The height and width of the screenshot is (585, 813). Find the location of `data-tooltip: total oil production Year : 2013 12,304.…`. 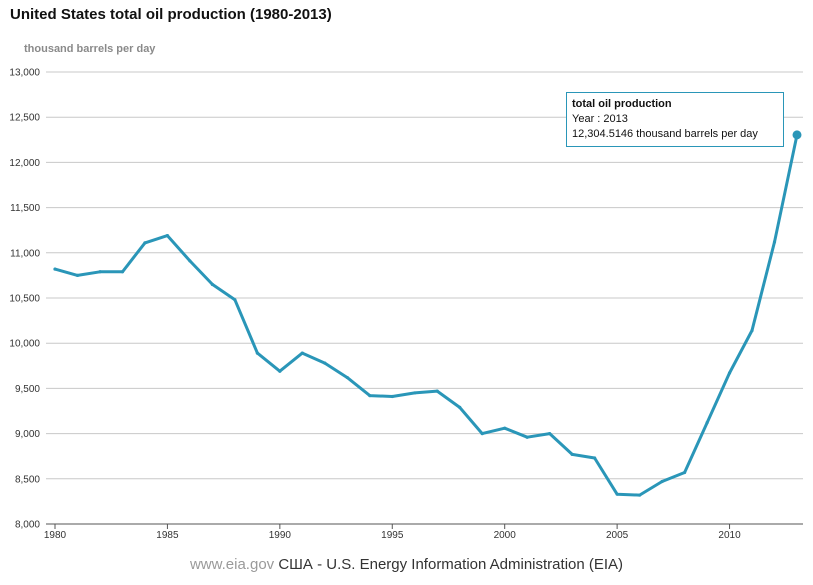

data-tooltip: total oil production Year : 2013 12,304.… is located at coordinates (675, 119).